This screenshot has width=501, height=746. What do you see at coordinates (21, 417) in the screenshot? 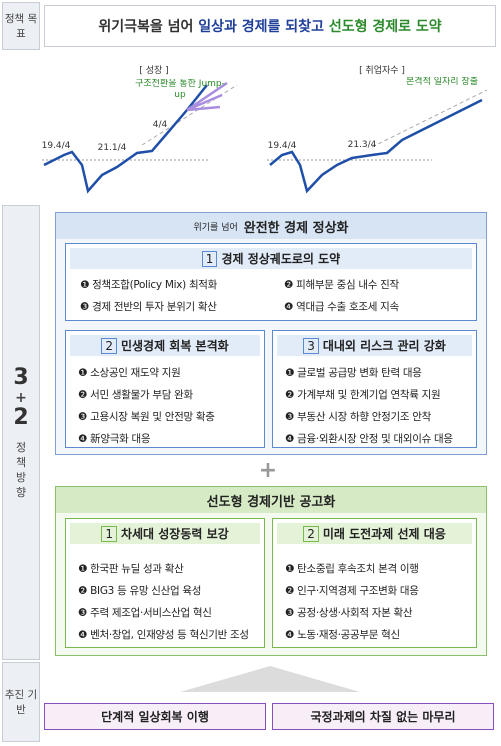
I see `big-number: 2` at bounding box center [21, 417].